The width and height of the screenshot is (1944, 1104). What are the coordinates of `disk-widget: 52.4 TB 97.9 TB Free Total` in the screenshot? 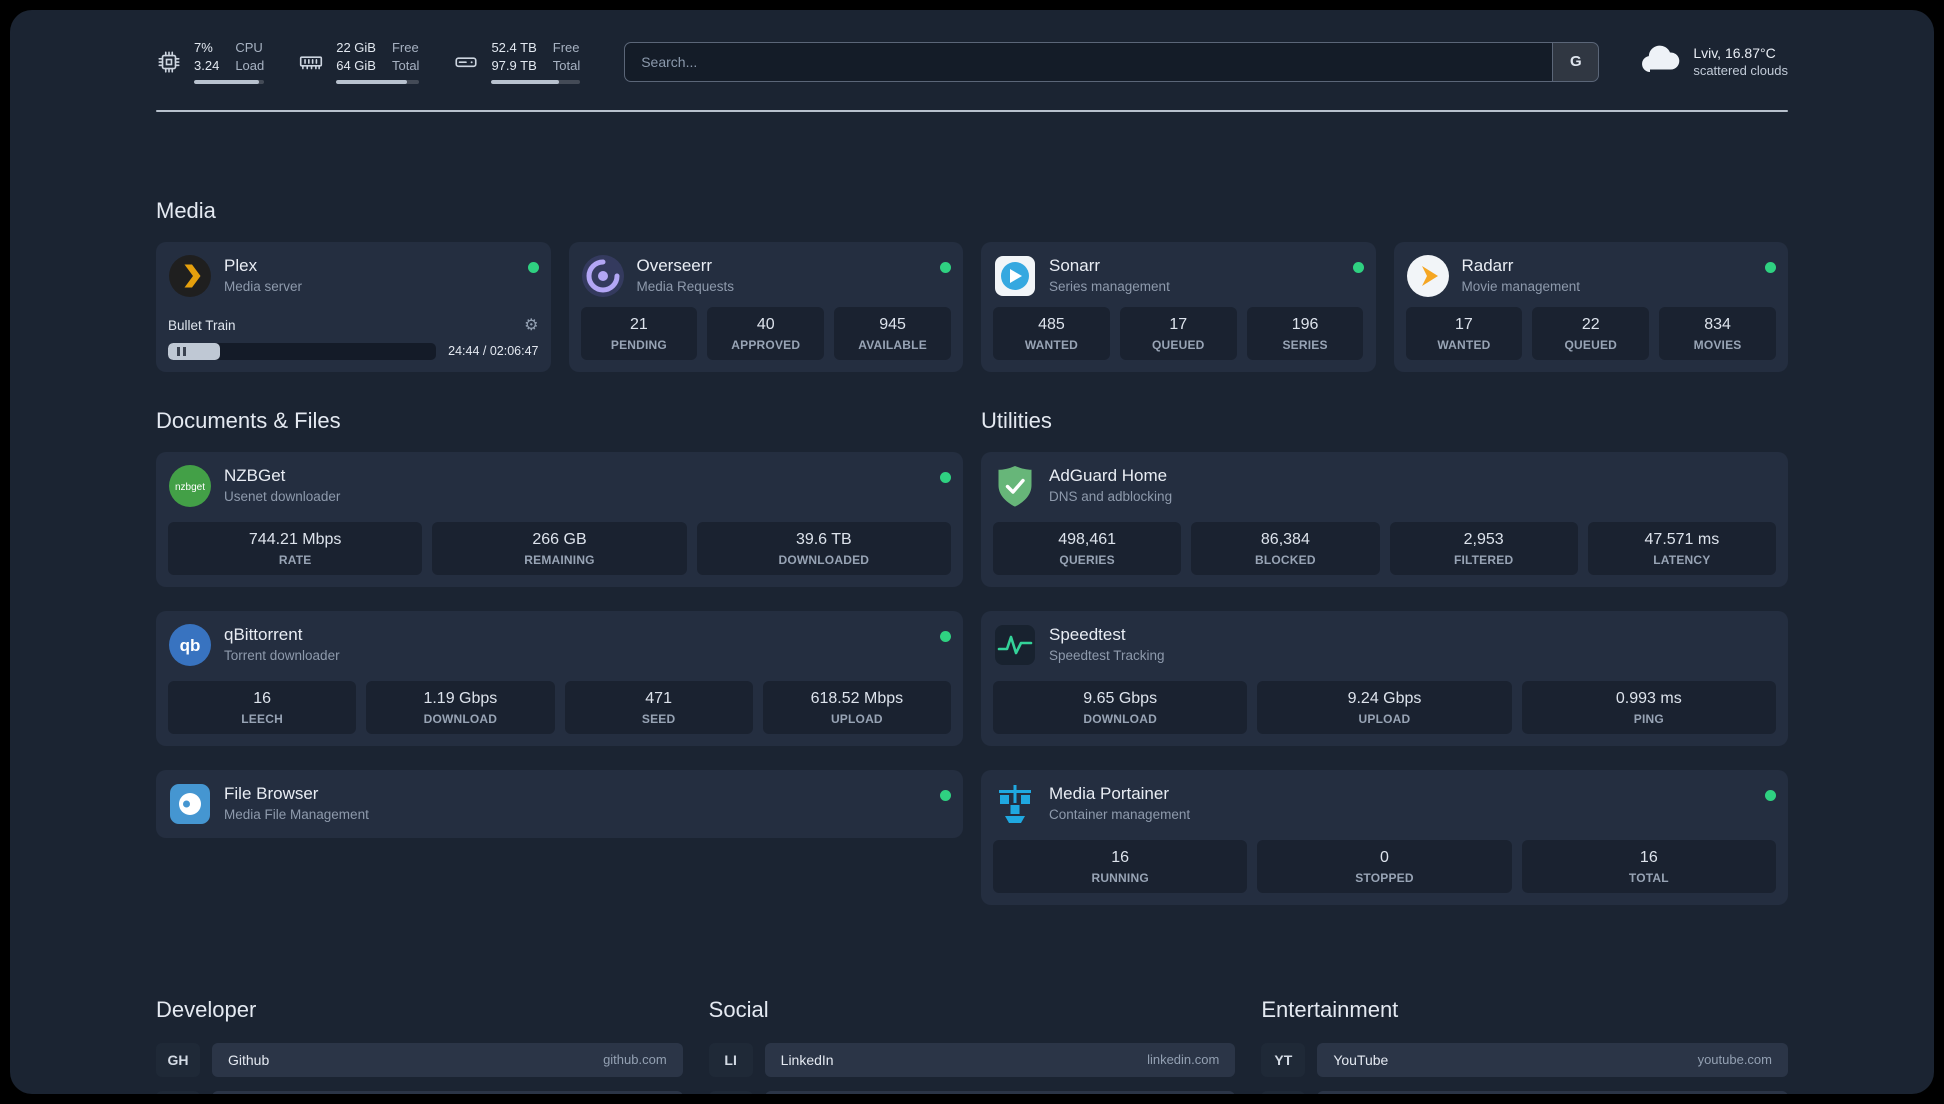 It's located at (517, 62).